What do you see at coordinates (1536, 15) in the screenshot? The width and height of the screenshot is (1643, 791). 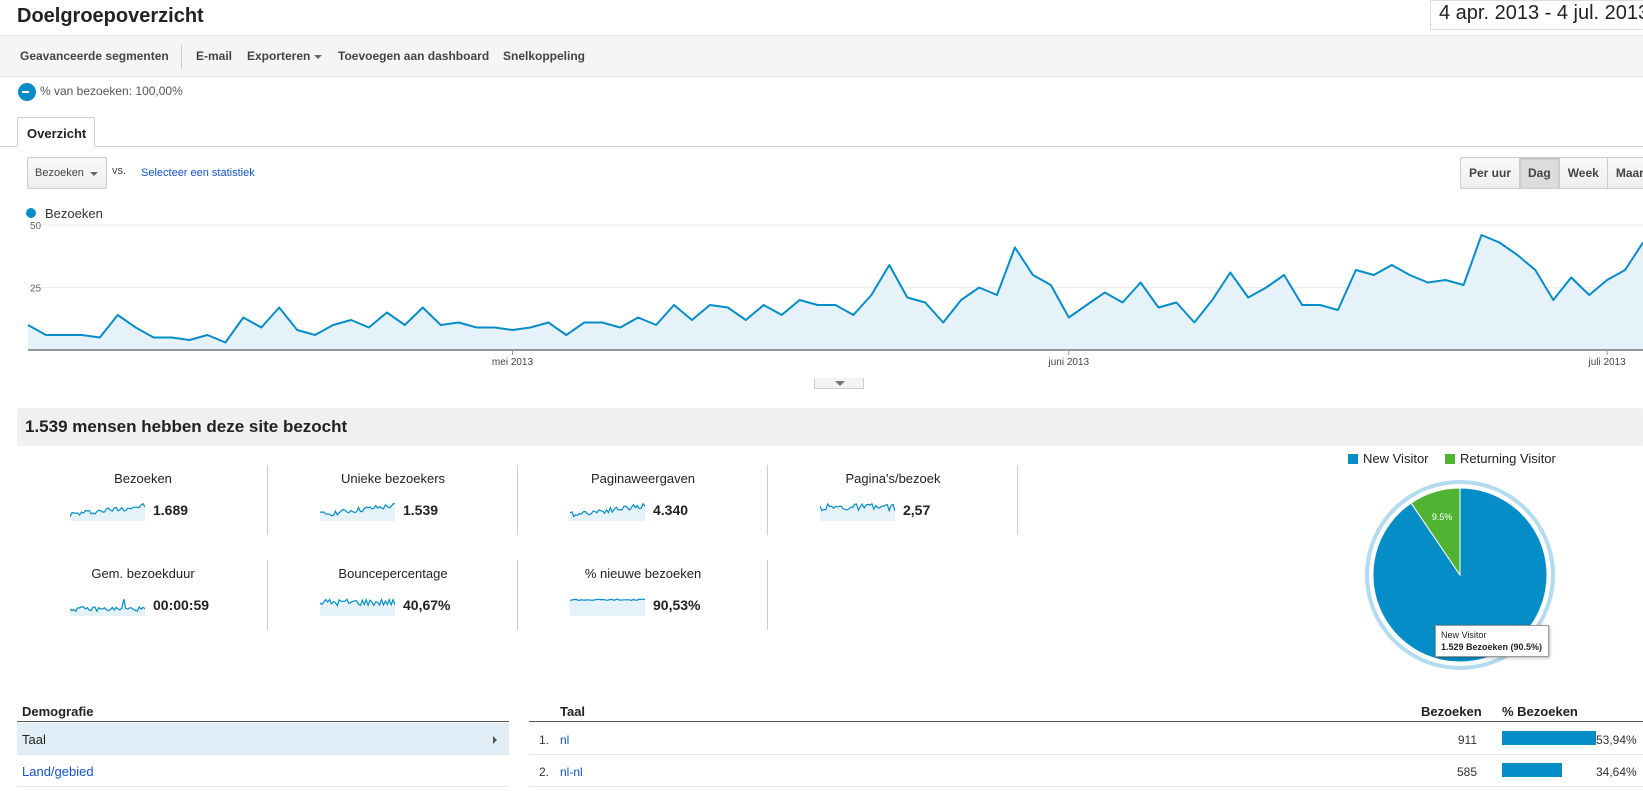 I see `date-range-picker: 4 apr. 2013 - 4 jul. 2013` at bounding box center [1536, 15].